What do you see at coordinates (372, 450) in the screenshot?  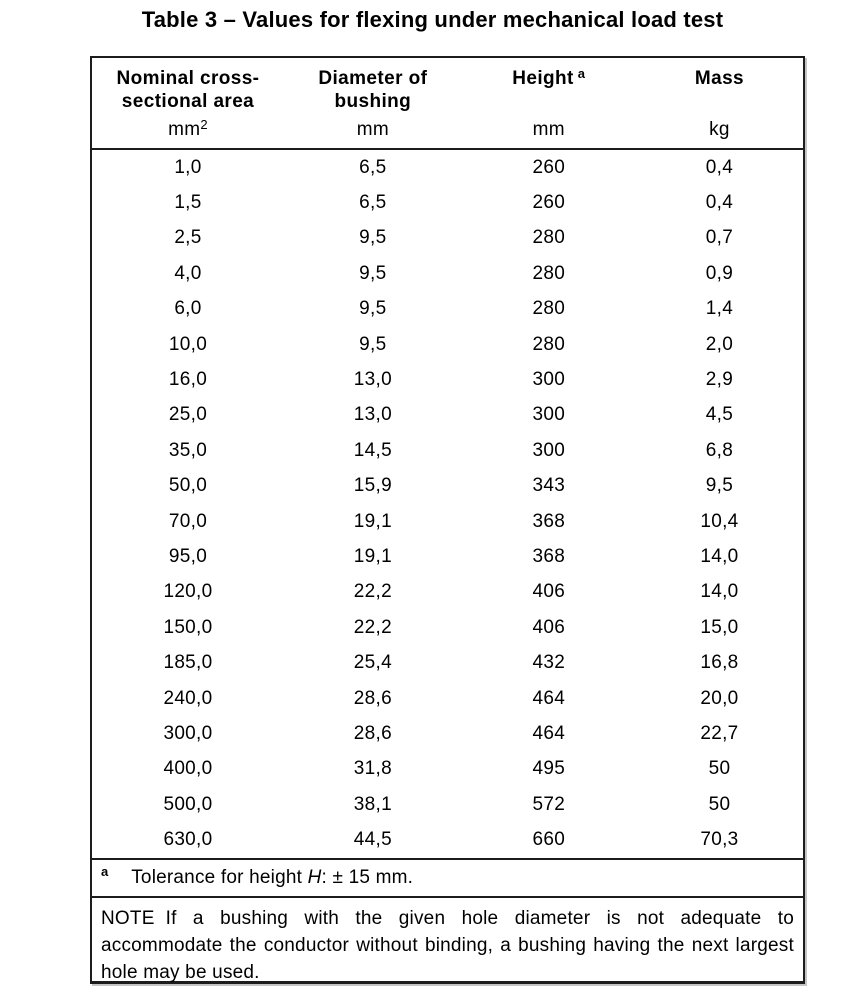 I see `table-cell: 14,5` at bounding box center [372, 450].